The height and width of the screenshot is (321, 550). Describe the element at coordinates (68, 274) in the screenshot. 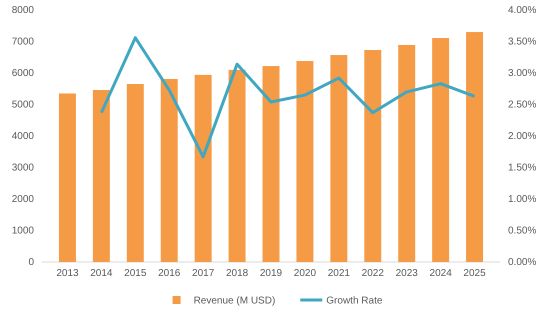

I see `x-tick-label: 2013` at that location.